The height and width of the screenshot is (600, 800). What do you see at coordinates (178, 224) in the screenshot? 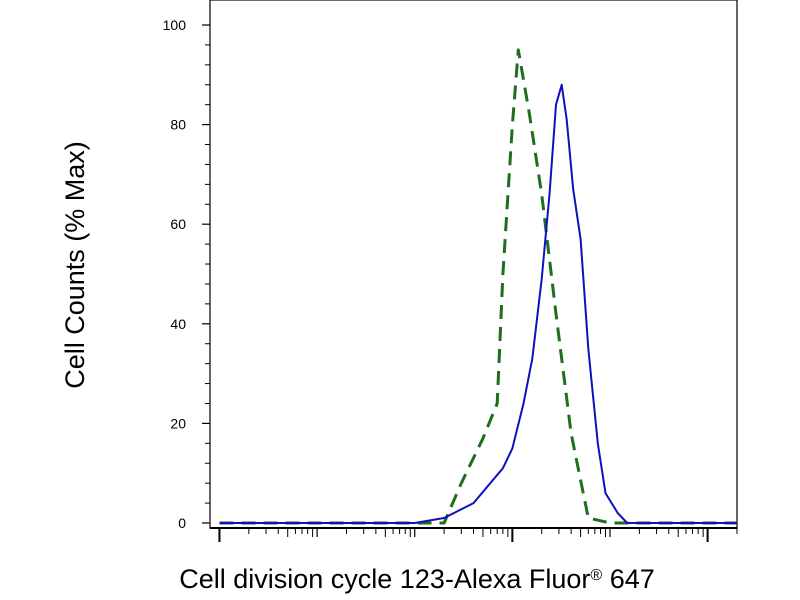
I see `y-tick-label: 60` at bounding box center [178, 224].